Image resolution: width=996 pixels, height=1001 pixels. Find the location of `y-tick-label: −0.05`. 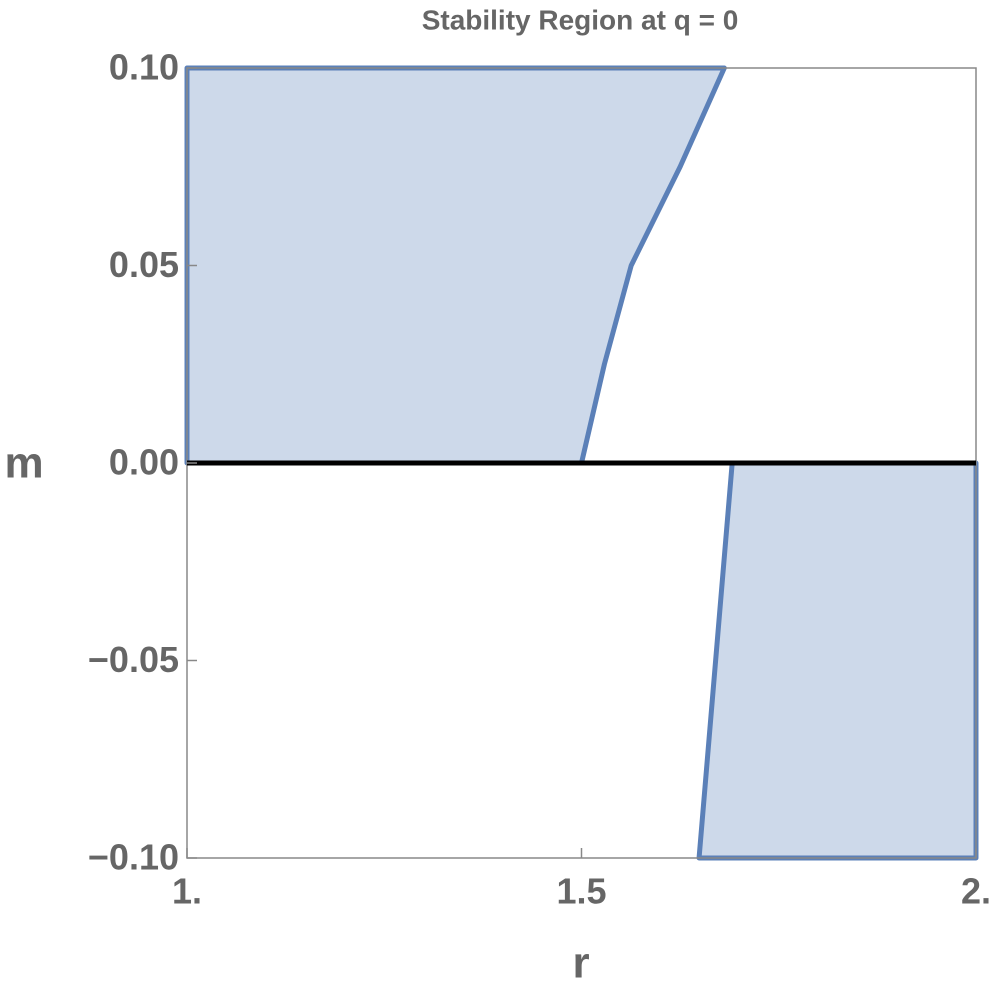

y-tick-label: −0.05 is located at coordinates (133, 659).